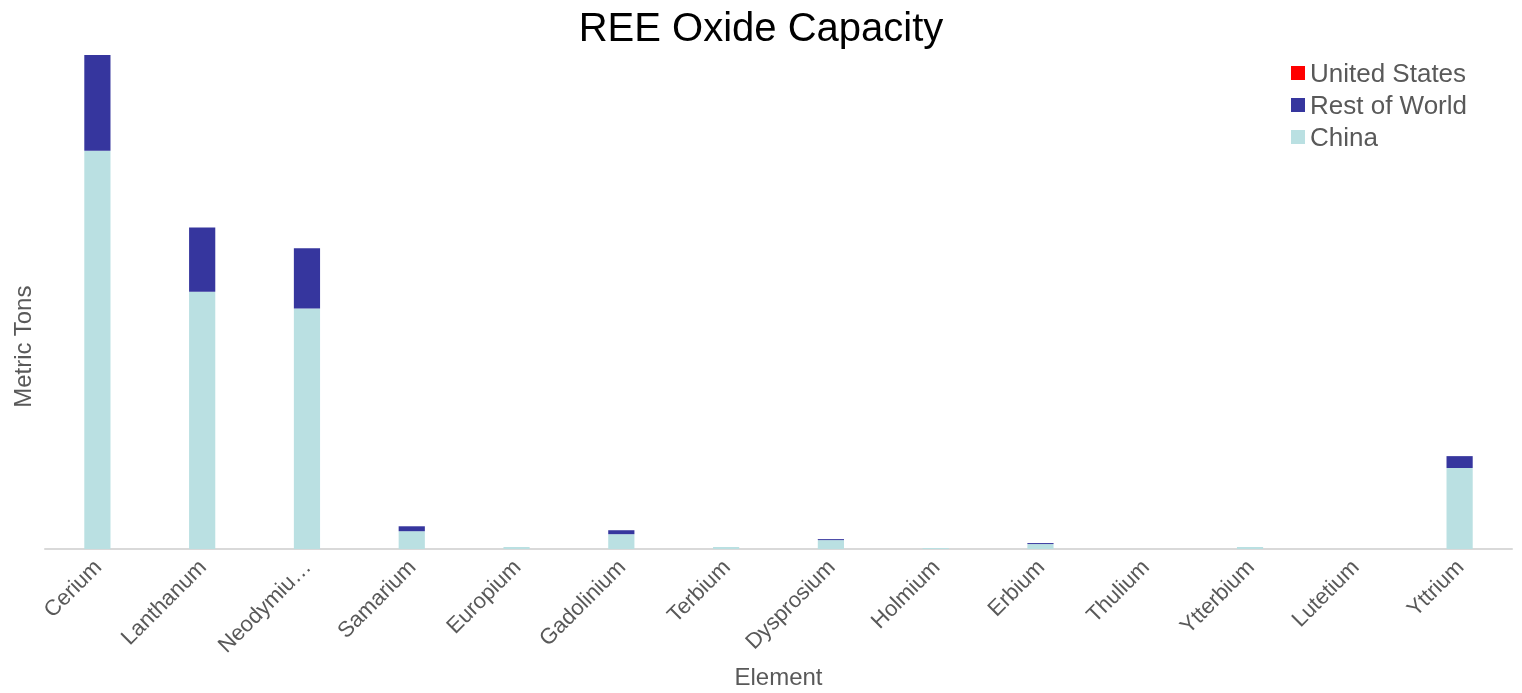 The height and width of the screenshot is (693, 1522). I want to click on legend-label: Rest of World, so click(1388, 105).